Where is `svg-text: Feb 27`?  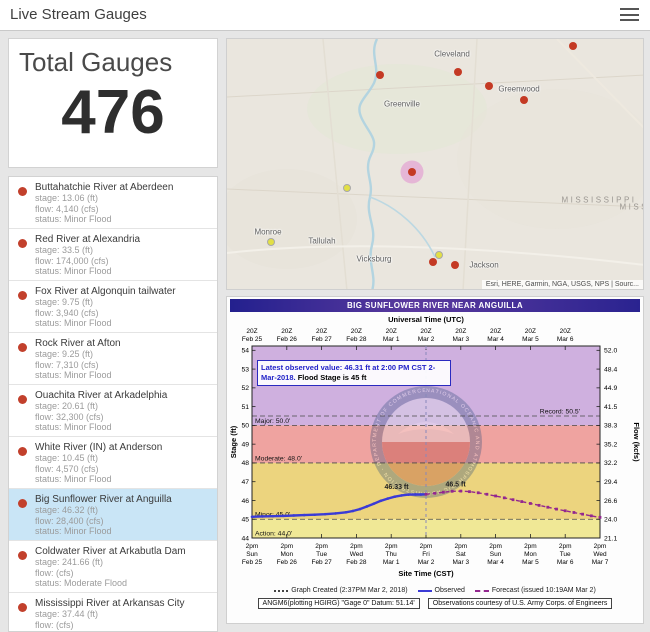 svg-text: Feb 27 is located at coordinates (321, 562).